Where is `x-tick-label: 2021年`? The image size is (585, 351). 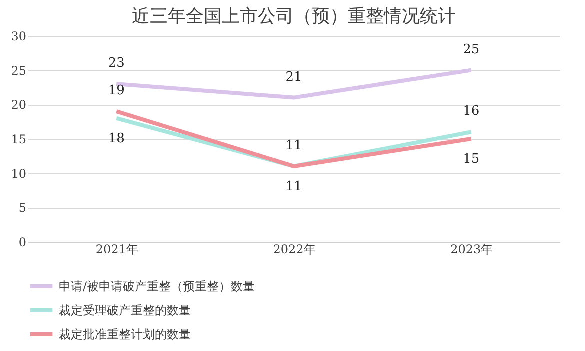 x-tick-label: 2021年 is located at coordinates (117, 249).